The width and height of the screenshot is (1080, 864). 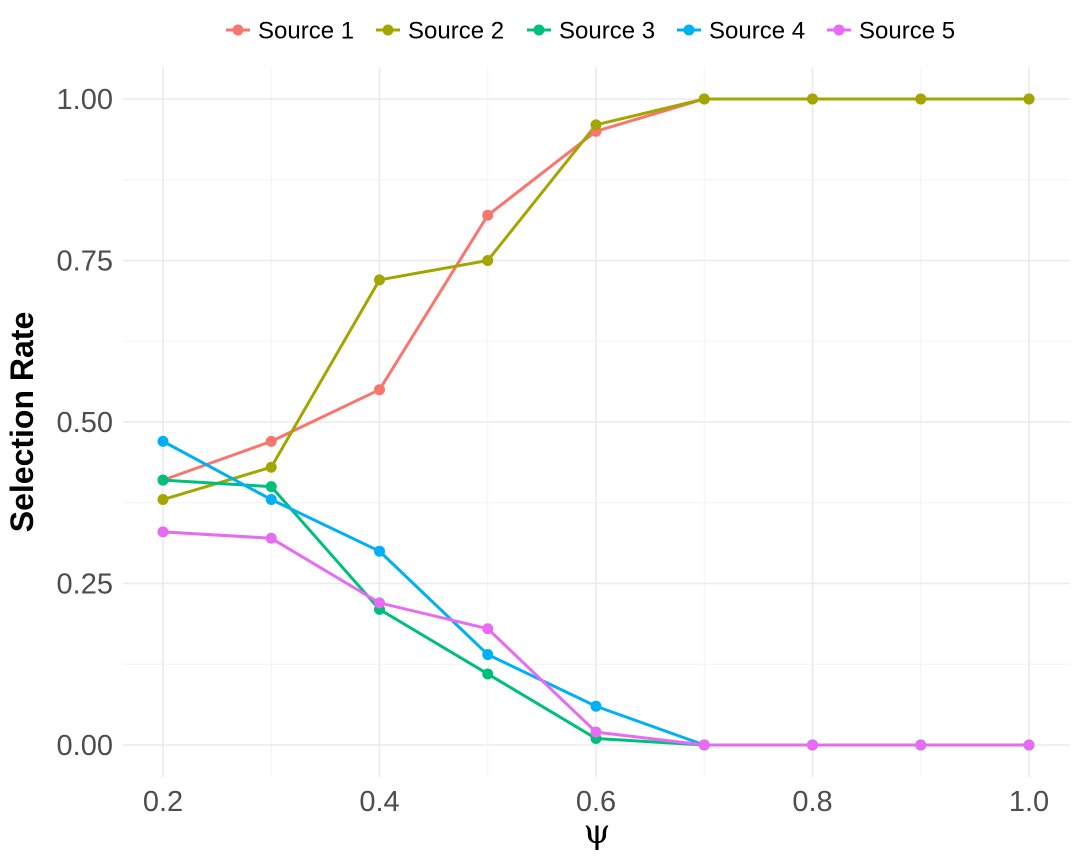 What do you see at coordinates (456, 31) in the screenshot?
I see `legend-label: Source 2` at bounding box center [456, 31].